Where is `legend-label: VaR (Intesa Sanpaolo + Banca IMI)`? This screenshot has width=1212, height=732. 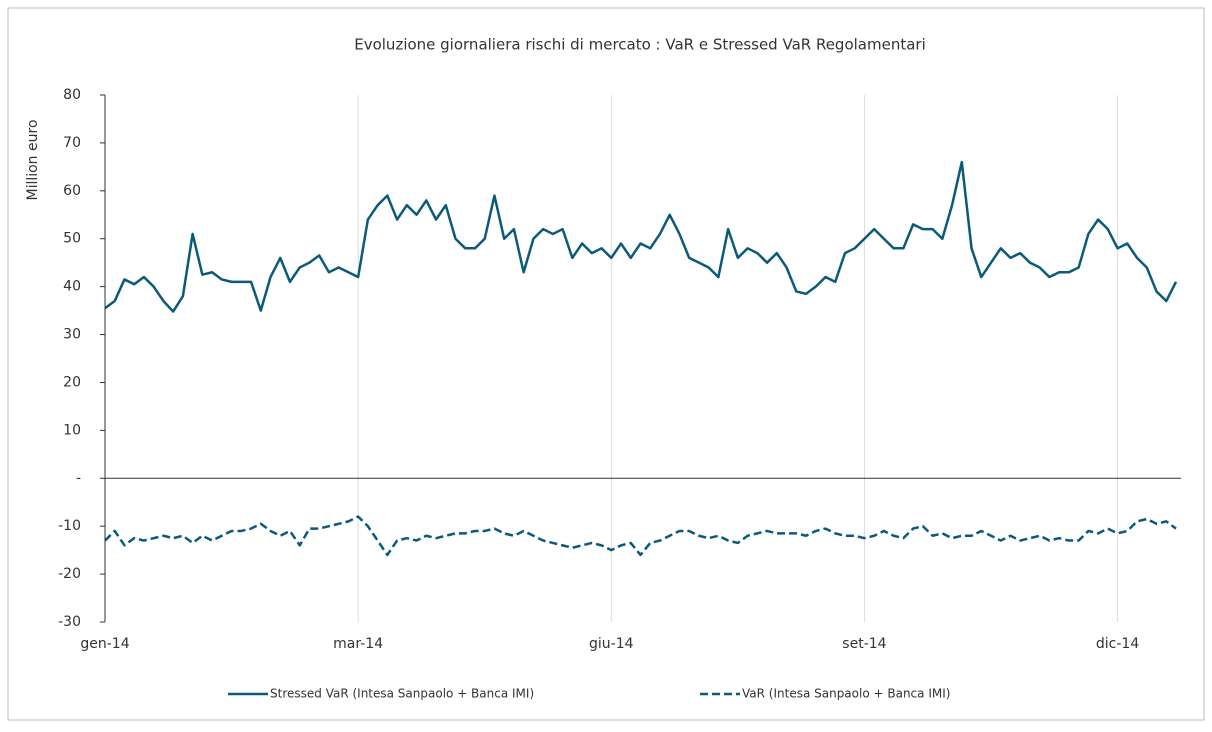
legend-label: VaR (Intesa Sanpaolo + Banca IMI) is located at coordinates (846, 694).